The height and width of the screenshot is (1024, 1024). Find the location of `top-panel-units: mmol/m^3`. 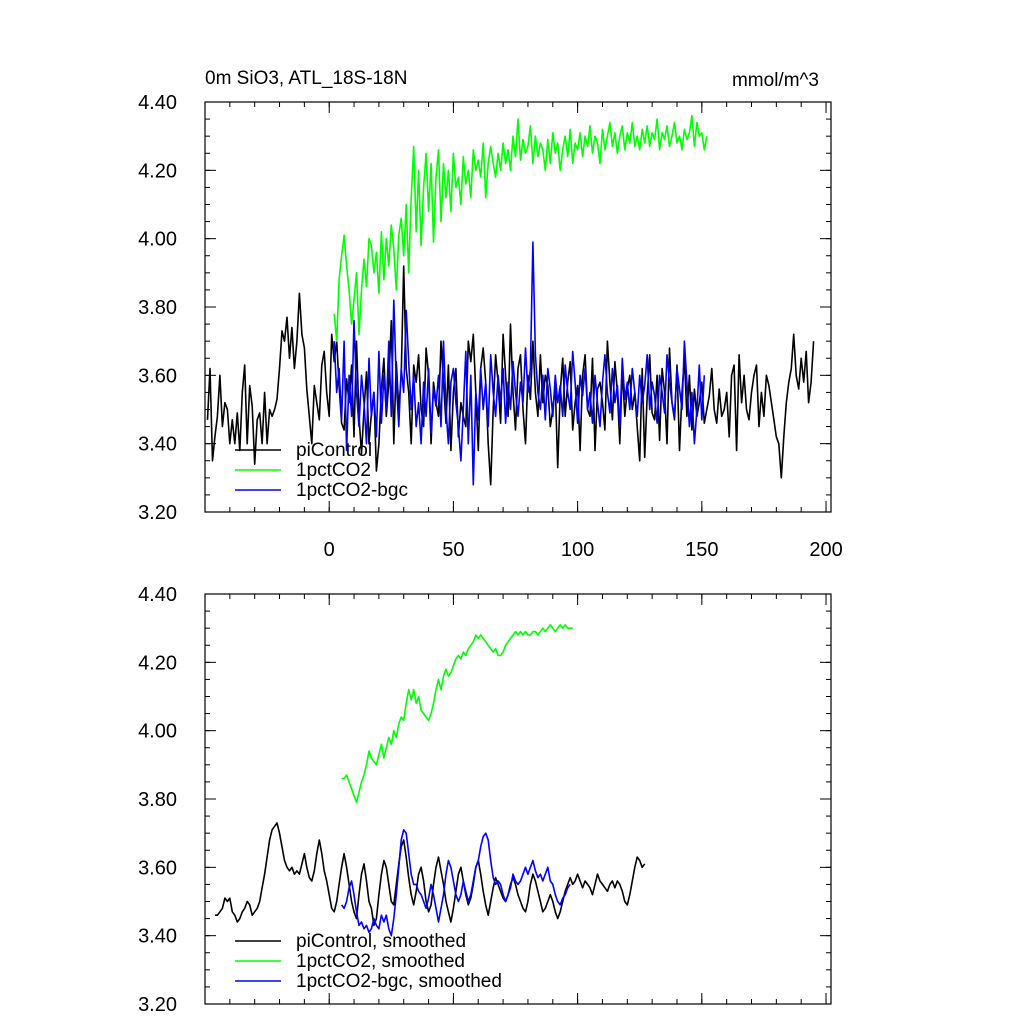

top-panel-units: mmol/m^3 is located at coordinates (775, 80).